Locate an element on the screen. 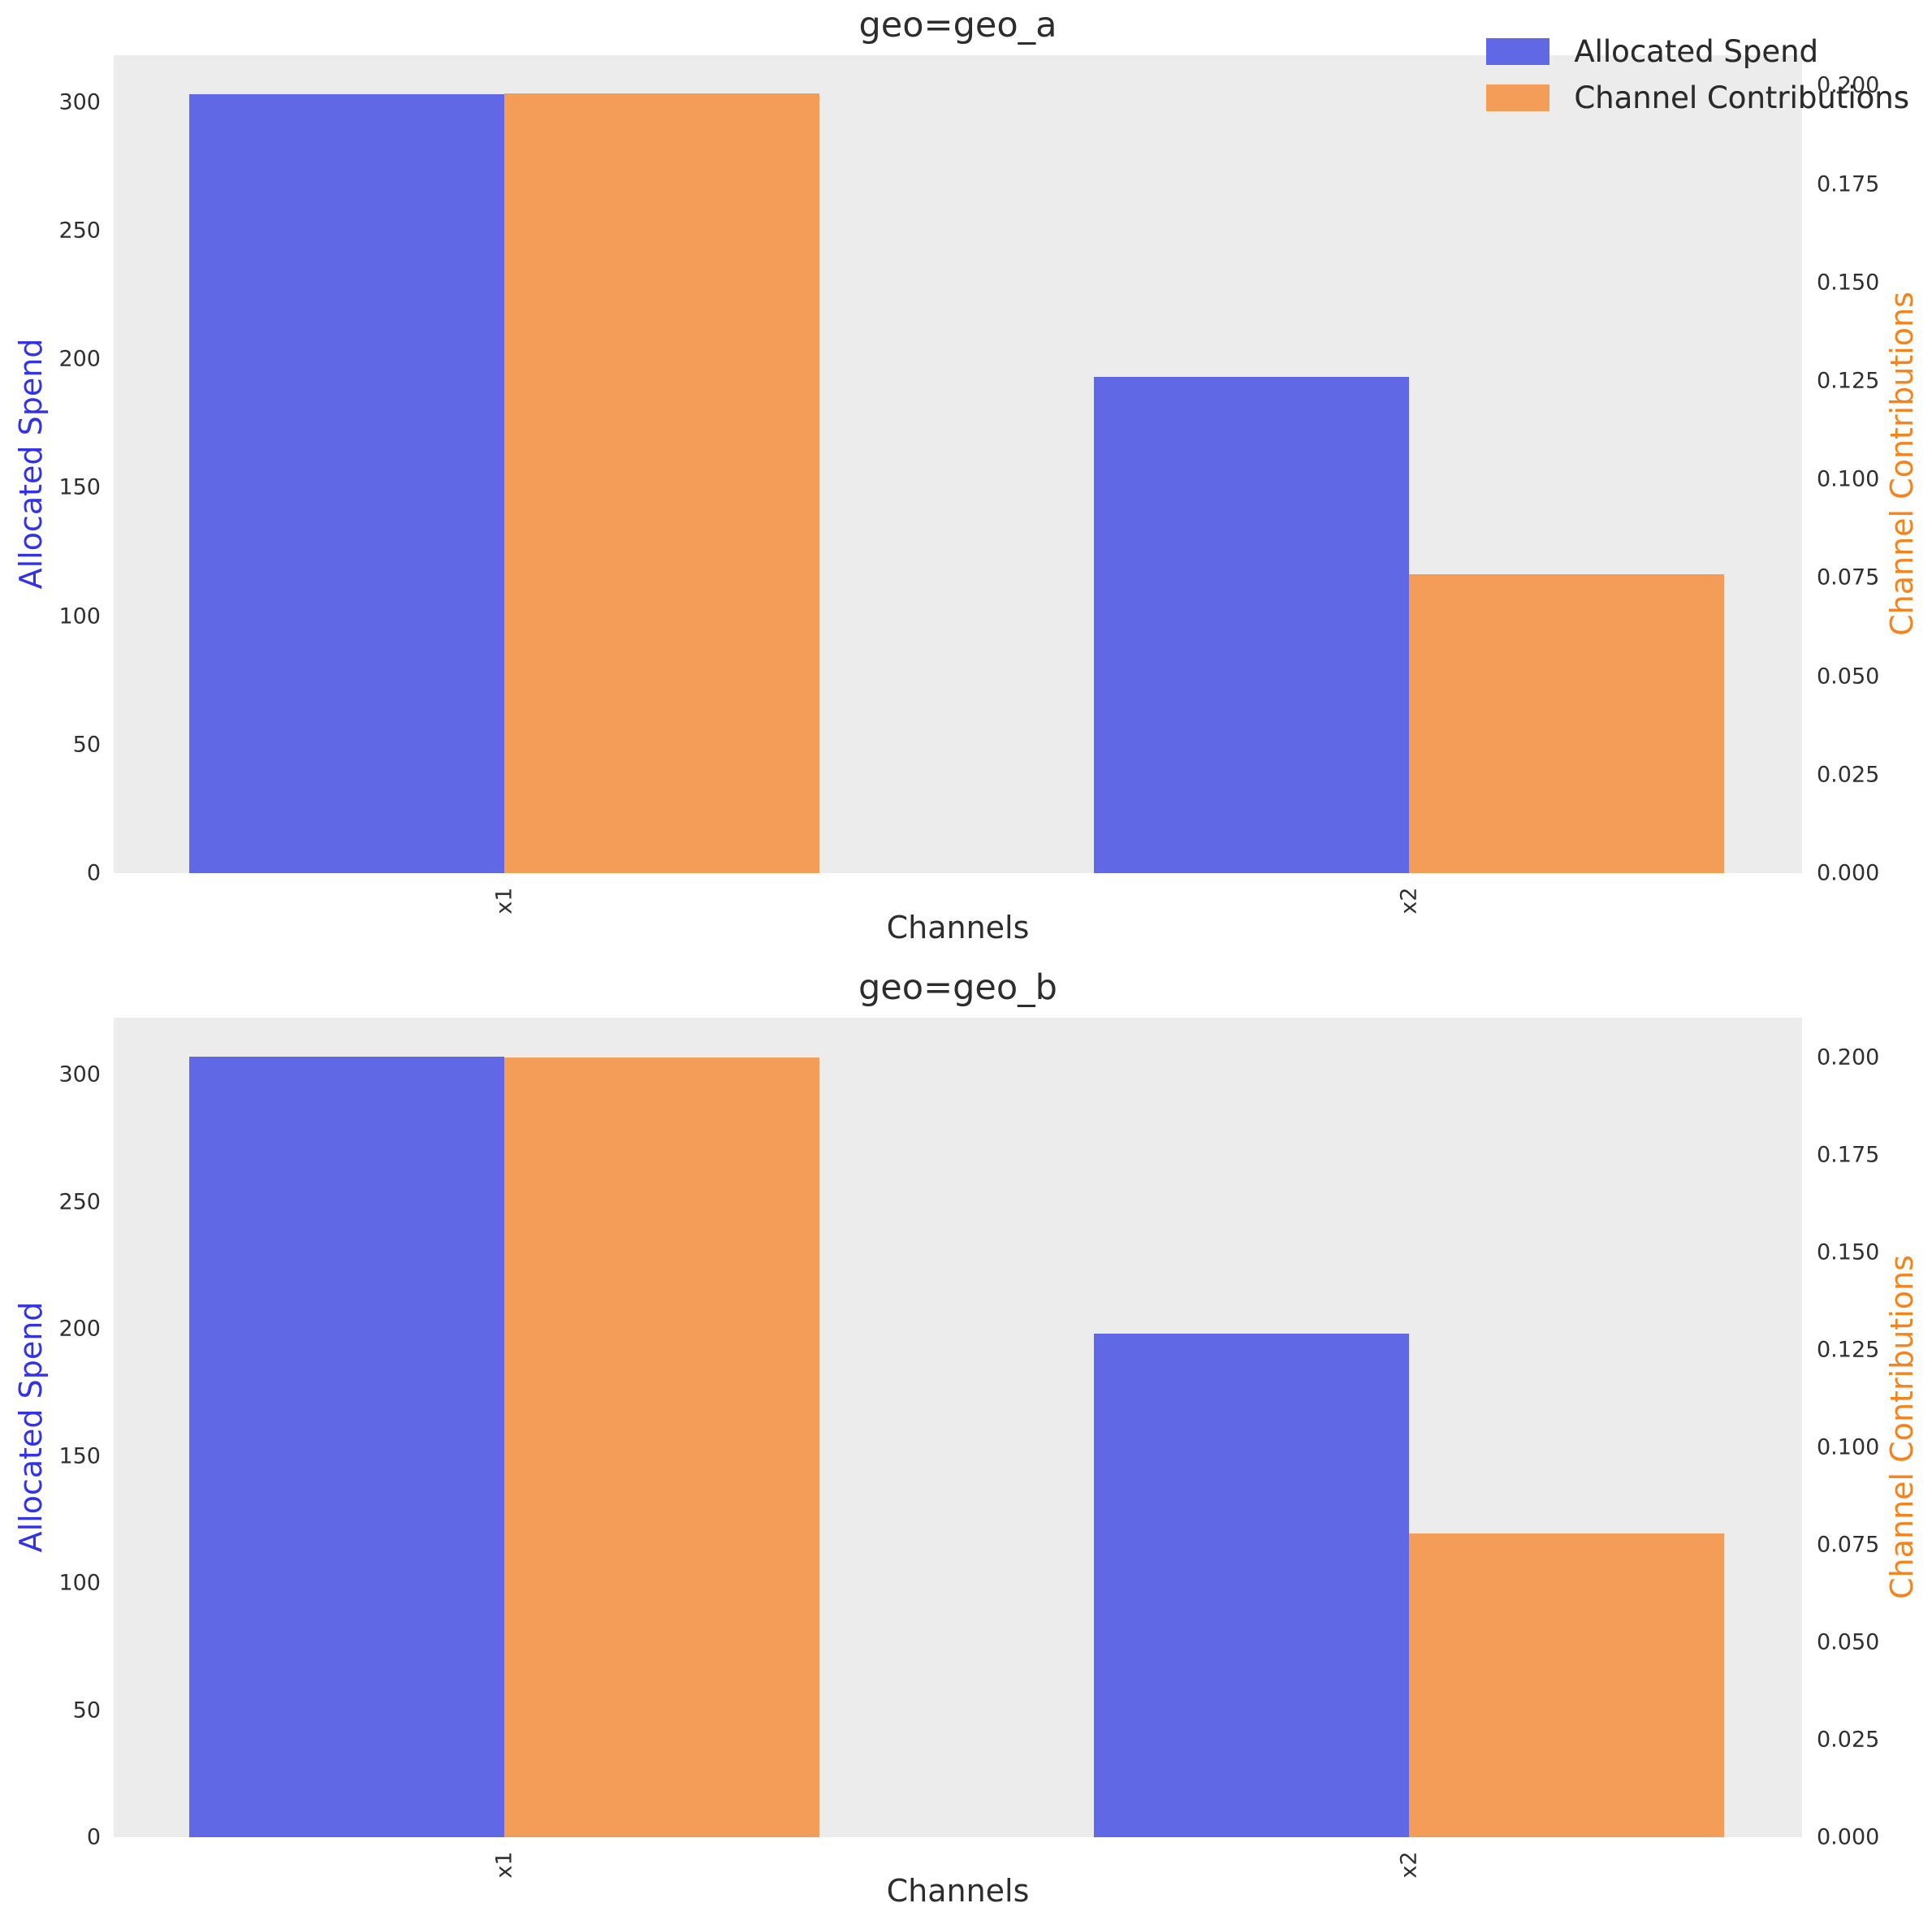 The height and width of the screenshot is (1929, 1932). left-y-axis-label: Allocated Spend is located at coordinates (31, 1427).